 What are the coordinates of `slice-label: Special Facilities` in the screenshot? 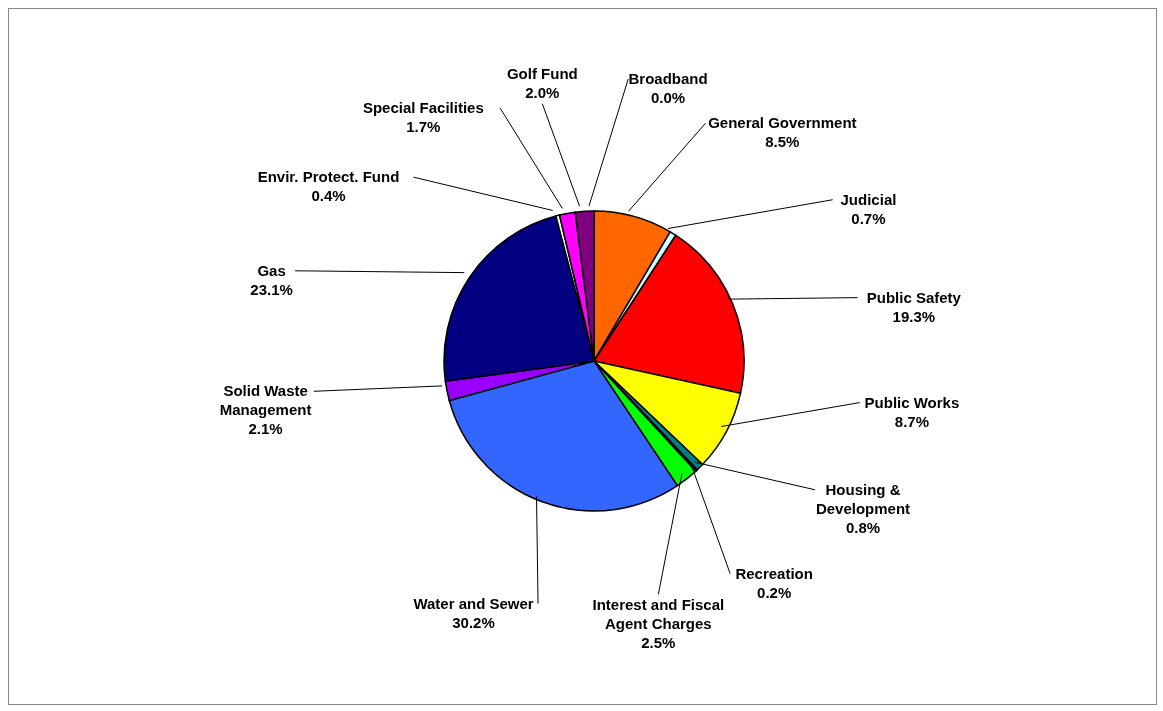 It's located at (423, 108).